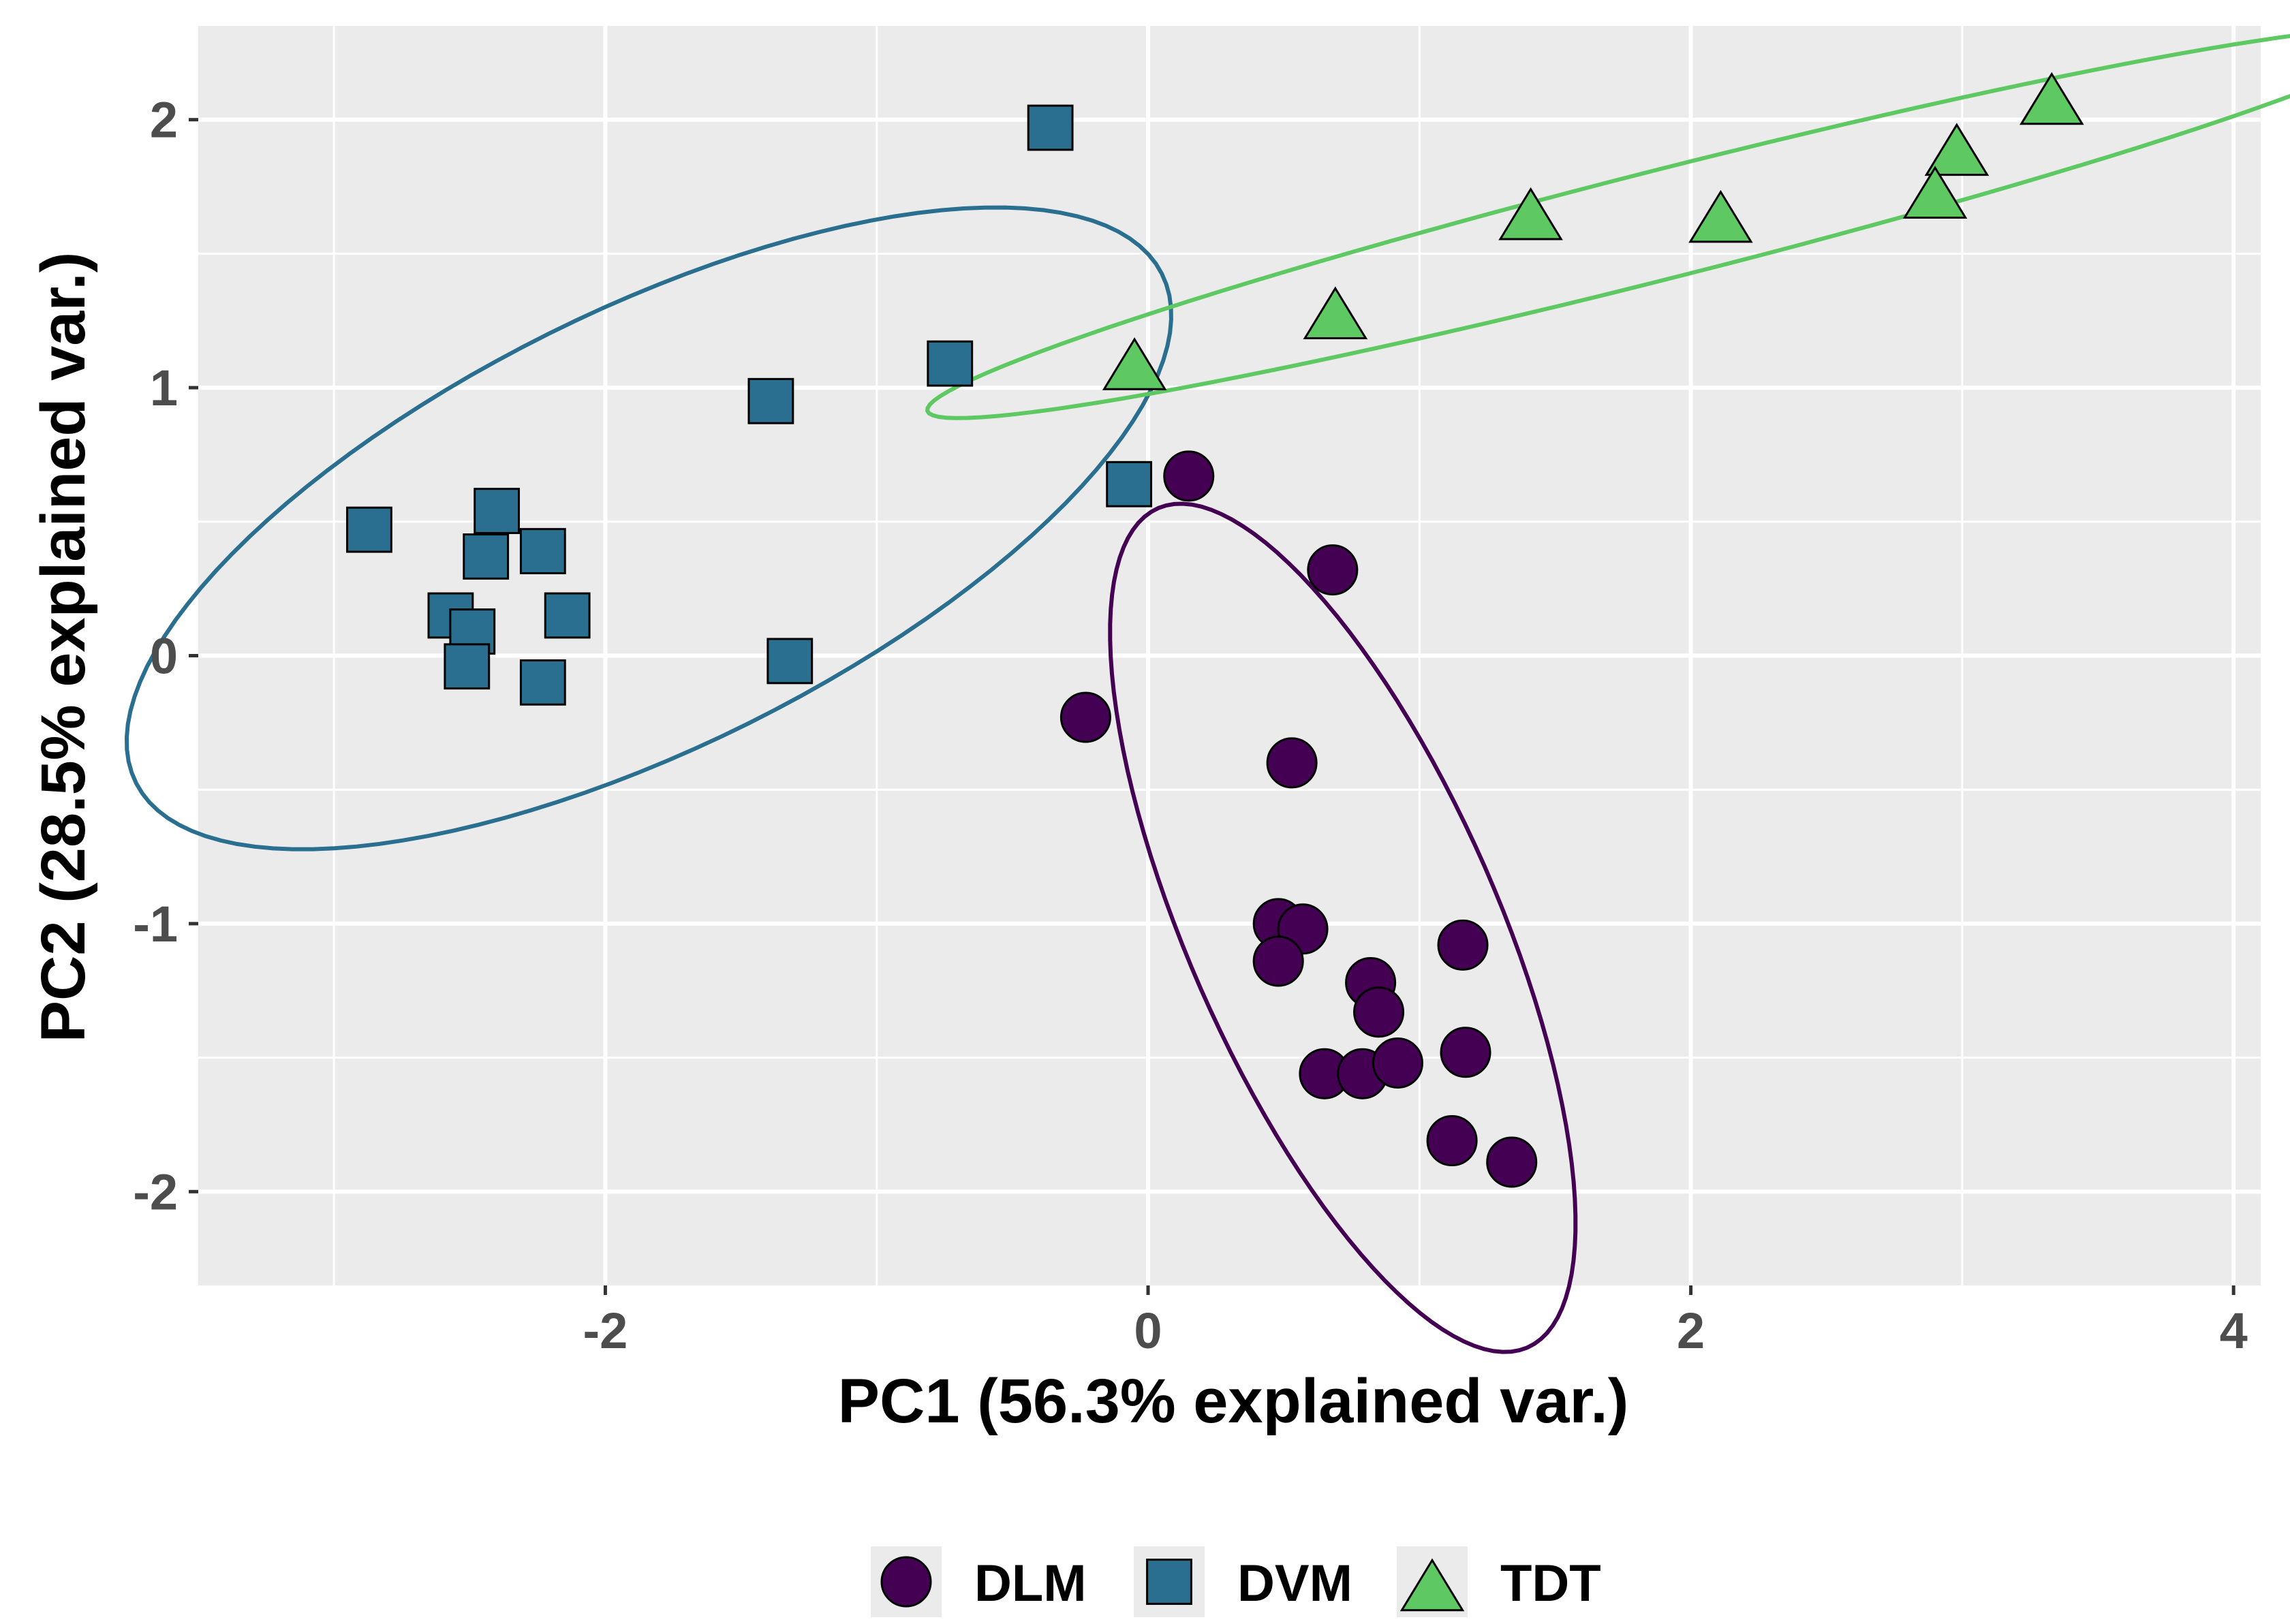 The width and height of the screenshot is (2290, 1624). Describe the element at coordinates (164, 120) in the screenshot. I see `y-tick-label: 2` at that location.